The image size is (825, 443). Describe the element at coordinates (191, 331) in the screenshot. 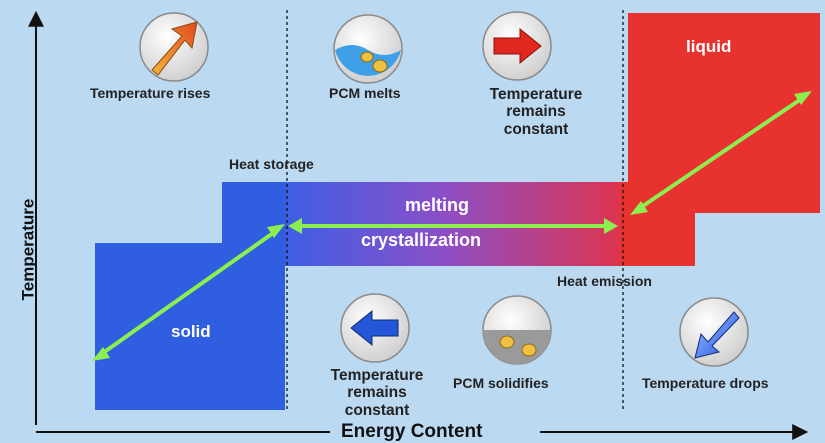

I see `solid-label: solid` at that location.